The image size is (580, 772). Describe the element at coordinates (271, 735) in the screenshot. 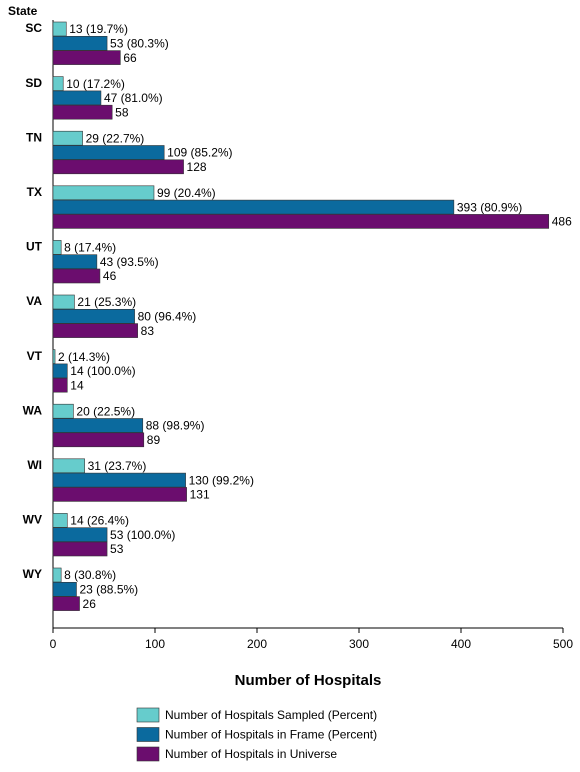

I see `legend-label: Number of Hospitals in Frame (Percent)` at that location.